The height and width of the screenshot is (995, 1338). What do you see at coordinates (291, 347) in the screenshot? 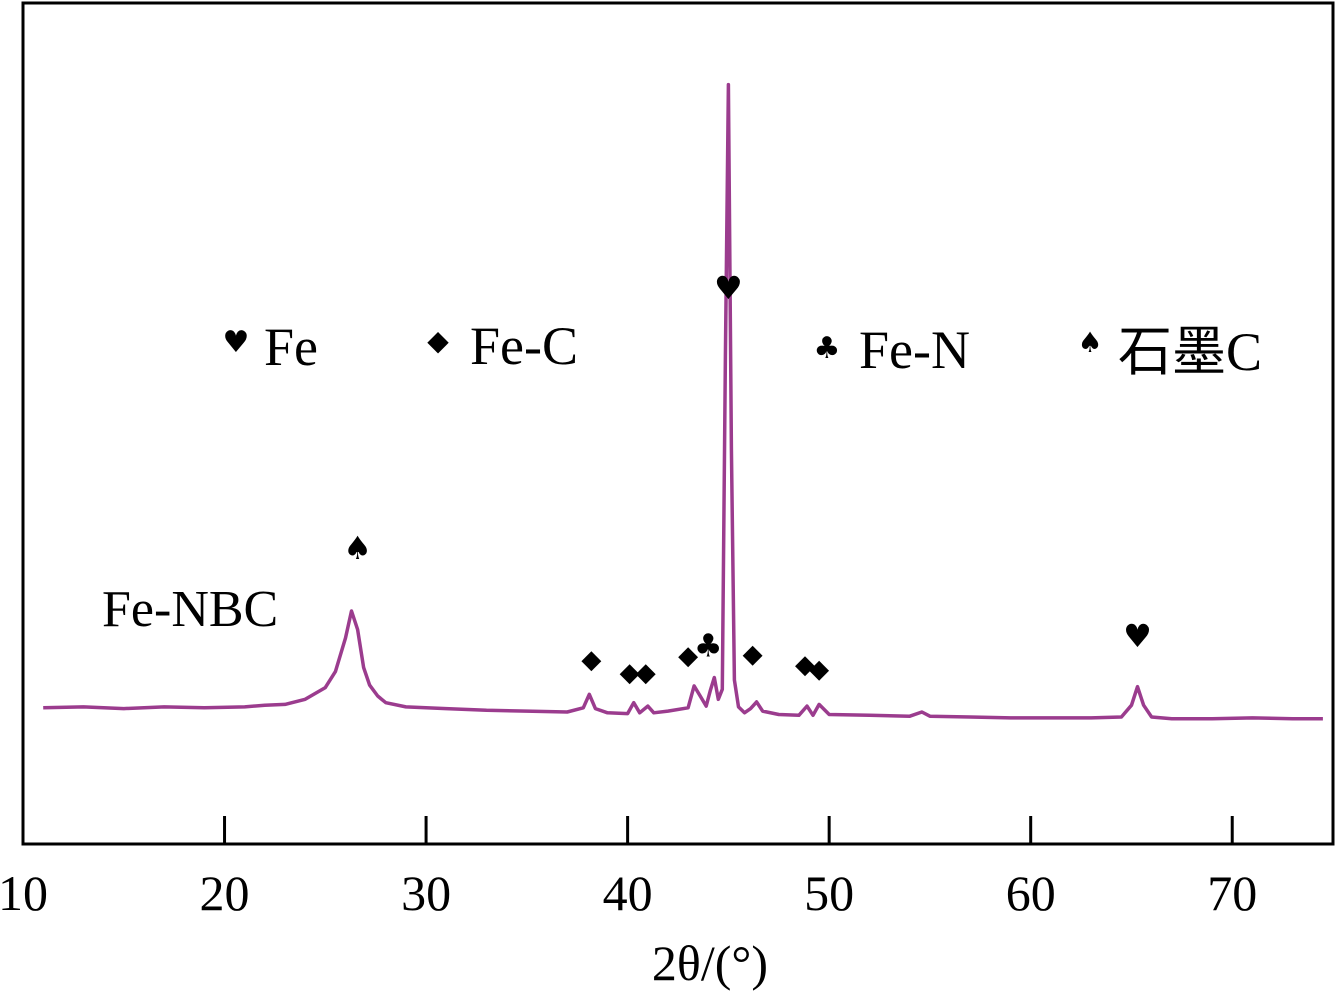
I see `legend-label-fe: Fe` at bounding box center [291, 347].